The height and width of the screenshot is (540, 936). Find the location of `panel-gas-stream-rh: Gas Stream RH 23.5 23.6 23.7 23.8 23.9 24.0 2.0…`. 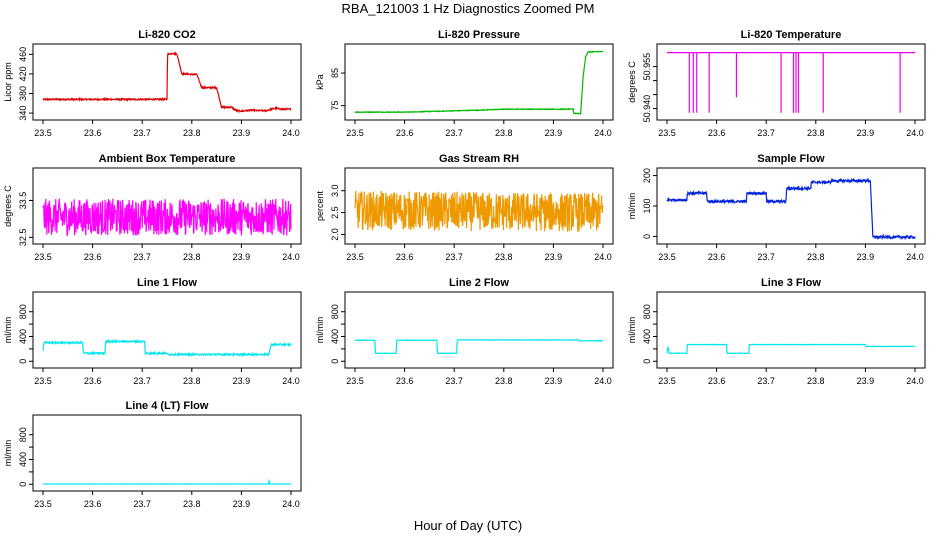

panel-gas-stream-rh: Gas Stream RH 23.5 23.6 23.7 23.8 23.9 24.0 2.0… is located at coordinates (464, 207).